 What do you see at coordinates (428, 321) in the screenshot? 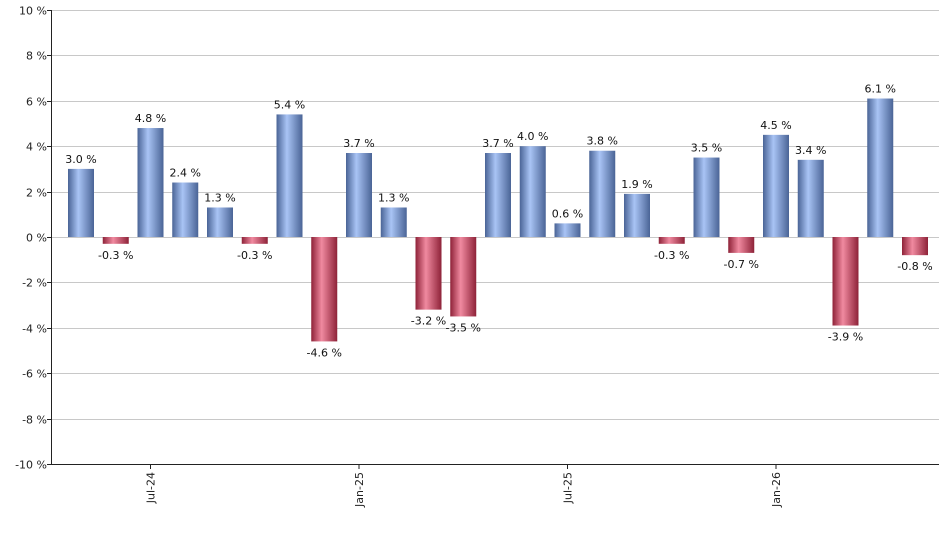
I see `data-label: -3.2 %` at bounding box center [428, 321].